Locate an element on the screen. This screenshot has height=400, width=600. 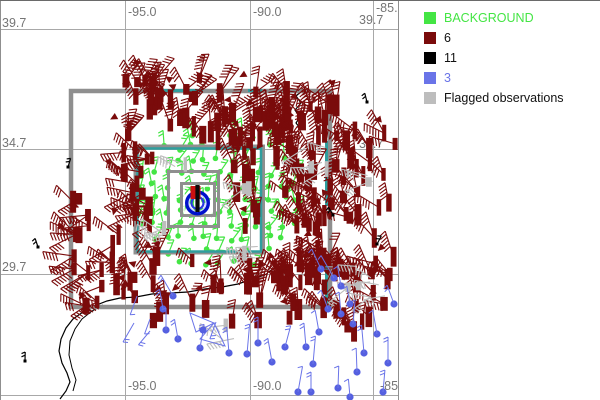
legend-label-11: 11 is located at coordinates (450, 57).